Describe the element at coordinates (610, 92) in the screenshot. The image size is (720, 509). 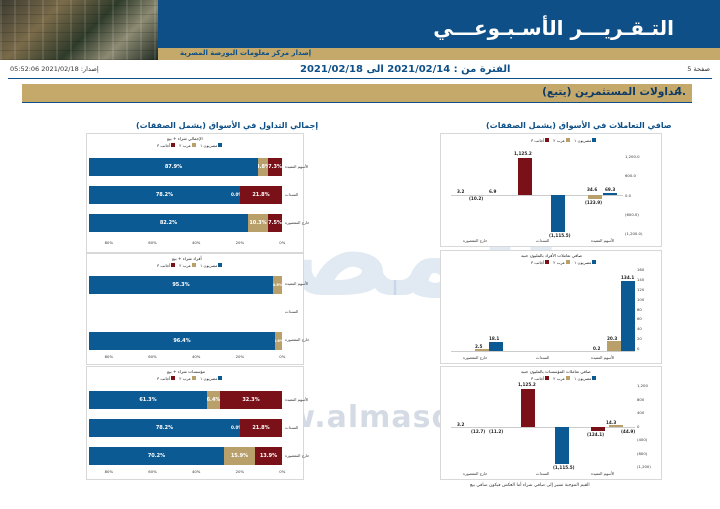
I see `section-title: تداولات المستثمرين (يتبع)` at that location.